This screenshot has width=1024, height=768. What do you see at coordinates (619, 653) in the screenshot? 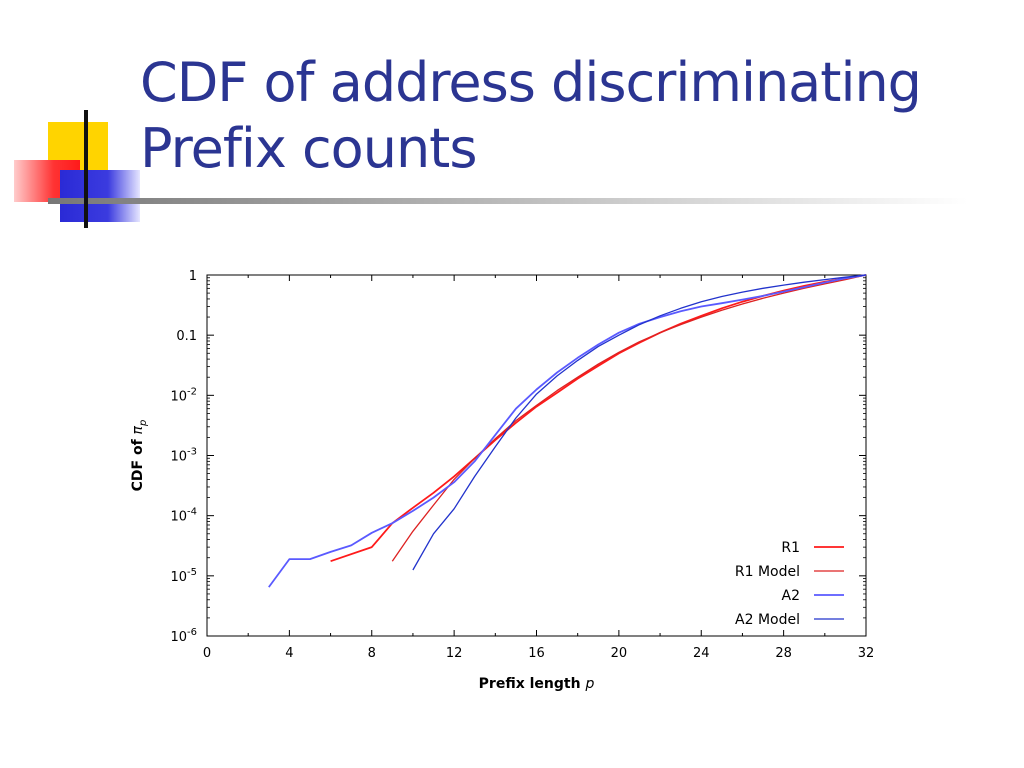
I see `x-tick-label: 20` at bounding box center [619, 653].